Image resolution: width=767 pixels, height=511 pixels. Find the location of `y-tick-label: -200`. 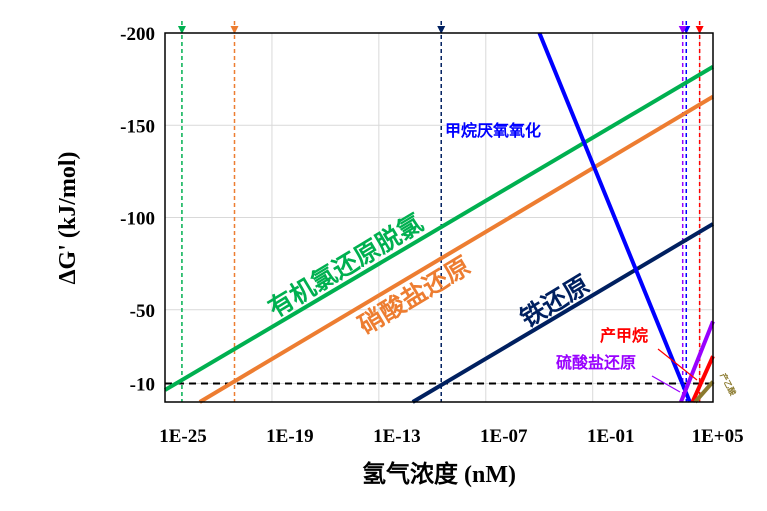

y-tick-label: -200 is located at coordinates (137, 34).